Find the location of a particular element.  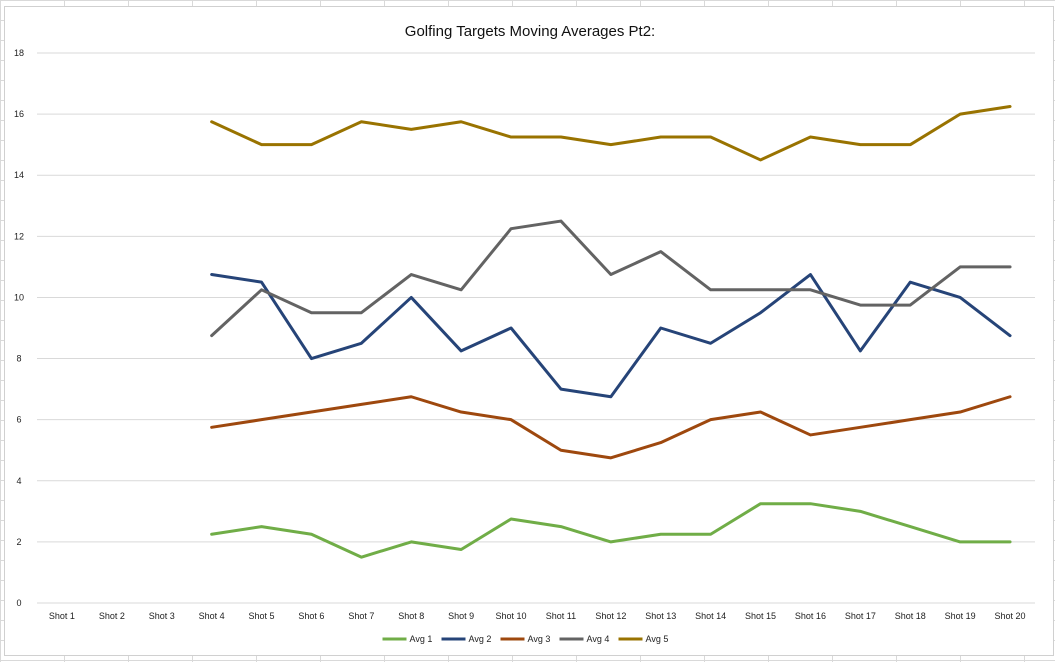

x-tick-label: Shot 20 is located at coordinates (1010, 616).